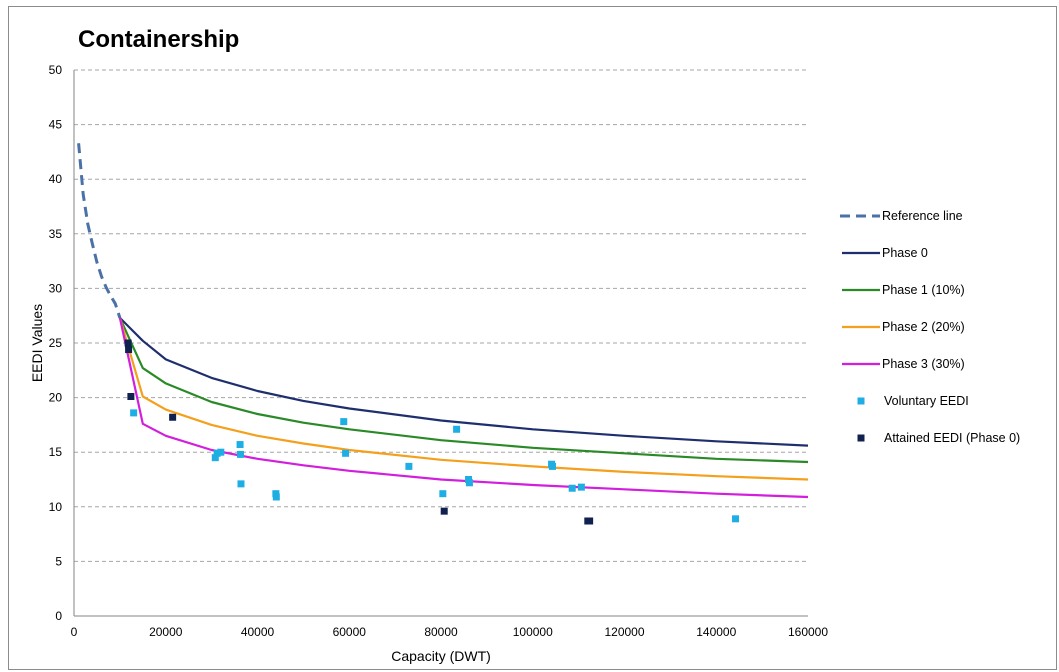 The height and width of the screenshot is (672, 1059). I want to click on y-tick-label: 35, so click(56, 234).